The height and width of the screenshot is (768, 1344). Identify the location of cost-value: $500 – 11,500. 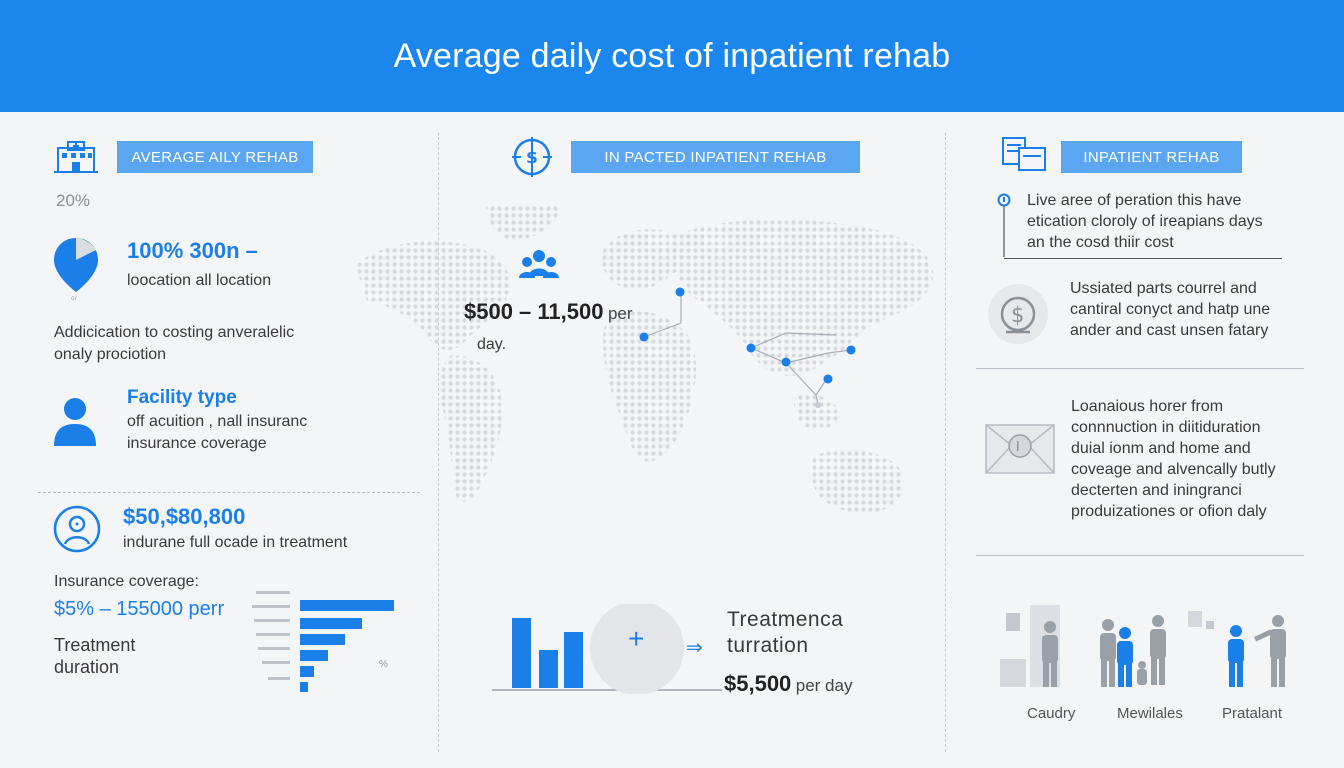
(534, 311).